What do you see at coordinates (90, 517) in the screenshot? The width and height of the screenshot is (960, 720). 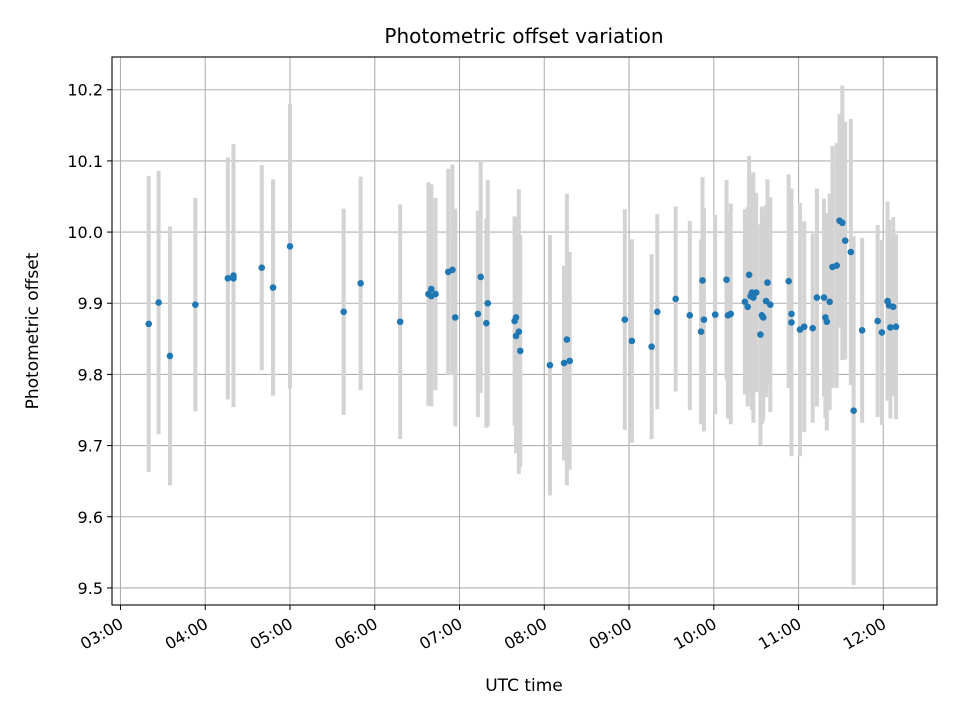 I see `y-tick-label: 9.6` at bounding box center [90, 517].